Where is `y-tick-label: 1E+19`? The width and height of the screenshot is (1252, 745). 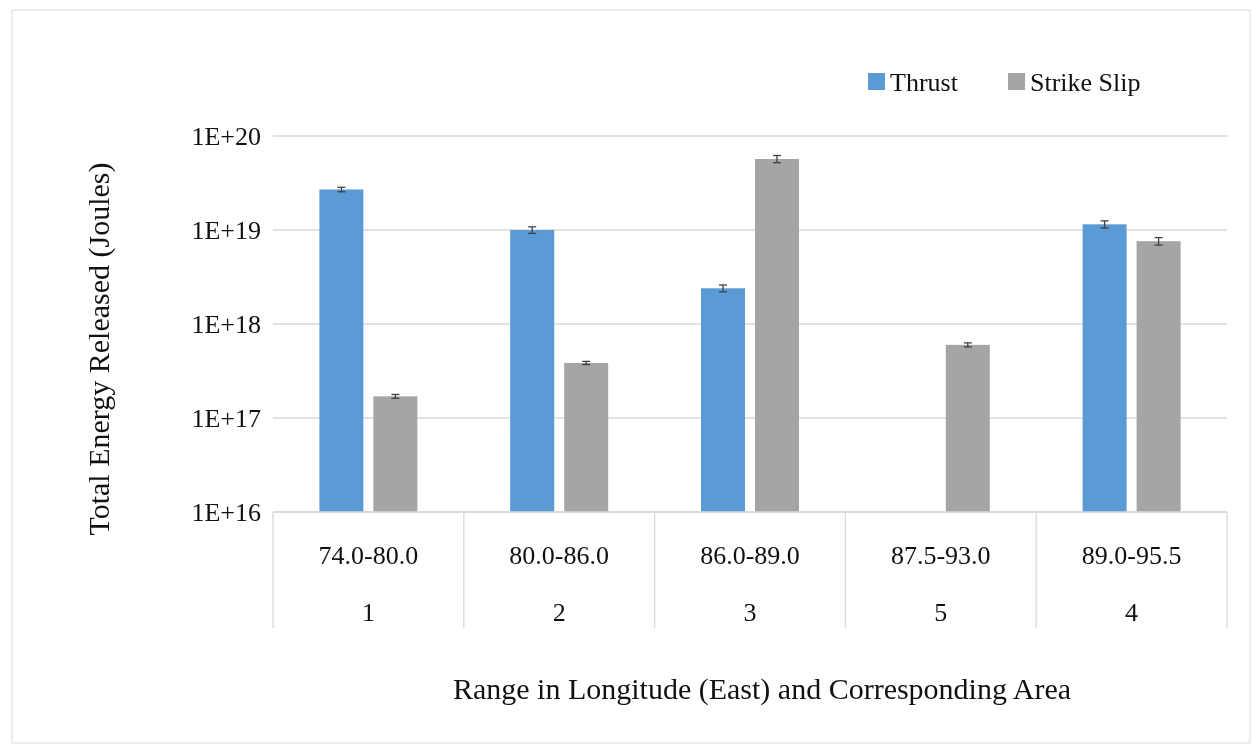
y-tick-label: 1E+19 is located at coordinates (226, 230).